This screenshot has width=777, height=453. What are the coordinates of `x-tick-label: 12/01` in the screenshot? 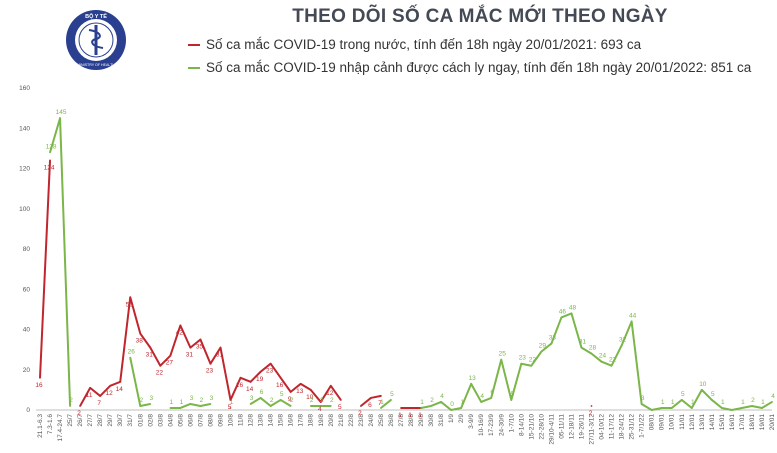 It's located at (692, 422).